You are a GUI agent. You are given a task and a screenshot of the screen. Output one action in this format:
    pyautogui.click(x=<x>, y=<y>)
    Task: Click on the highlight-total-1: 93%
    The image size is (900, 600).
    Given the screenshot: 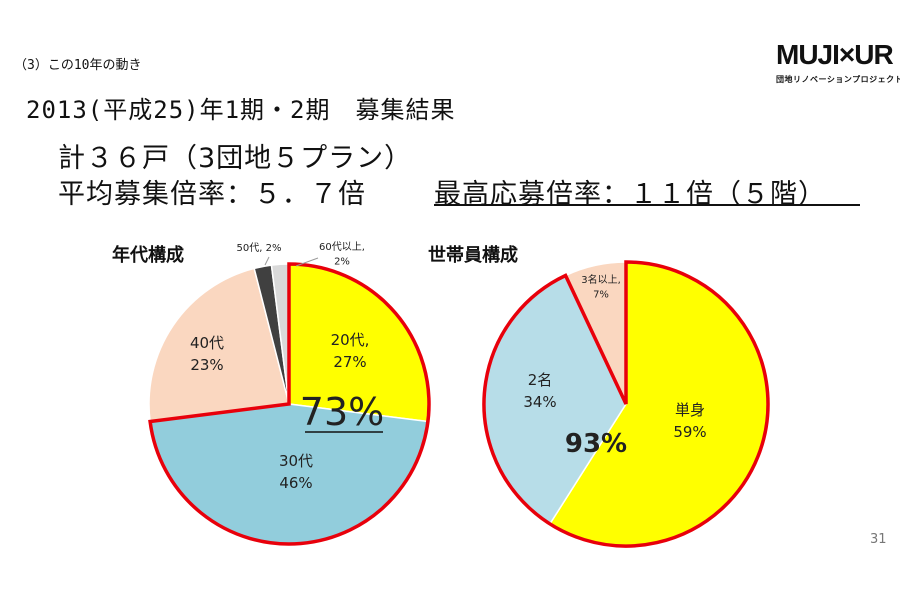 What is the action you would take?
    pyautogui.click(x=596, y=444)
    